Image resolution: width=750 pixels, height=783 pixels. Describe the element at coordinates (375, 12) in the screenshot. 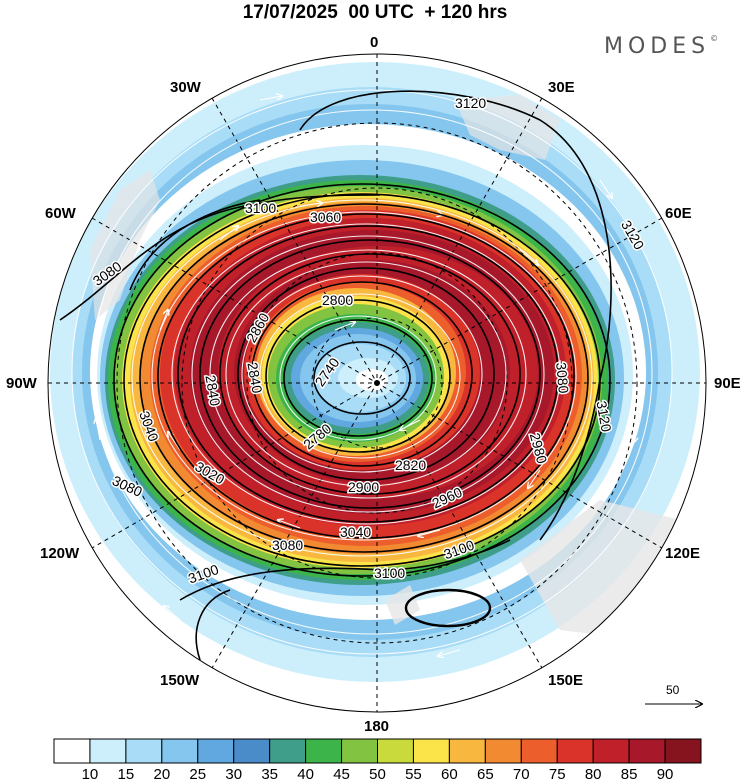

I see `map-title: 17/07/2025 00 UTC + 120 hrs` at that location.